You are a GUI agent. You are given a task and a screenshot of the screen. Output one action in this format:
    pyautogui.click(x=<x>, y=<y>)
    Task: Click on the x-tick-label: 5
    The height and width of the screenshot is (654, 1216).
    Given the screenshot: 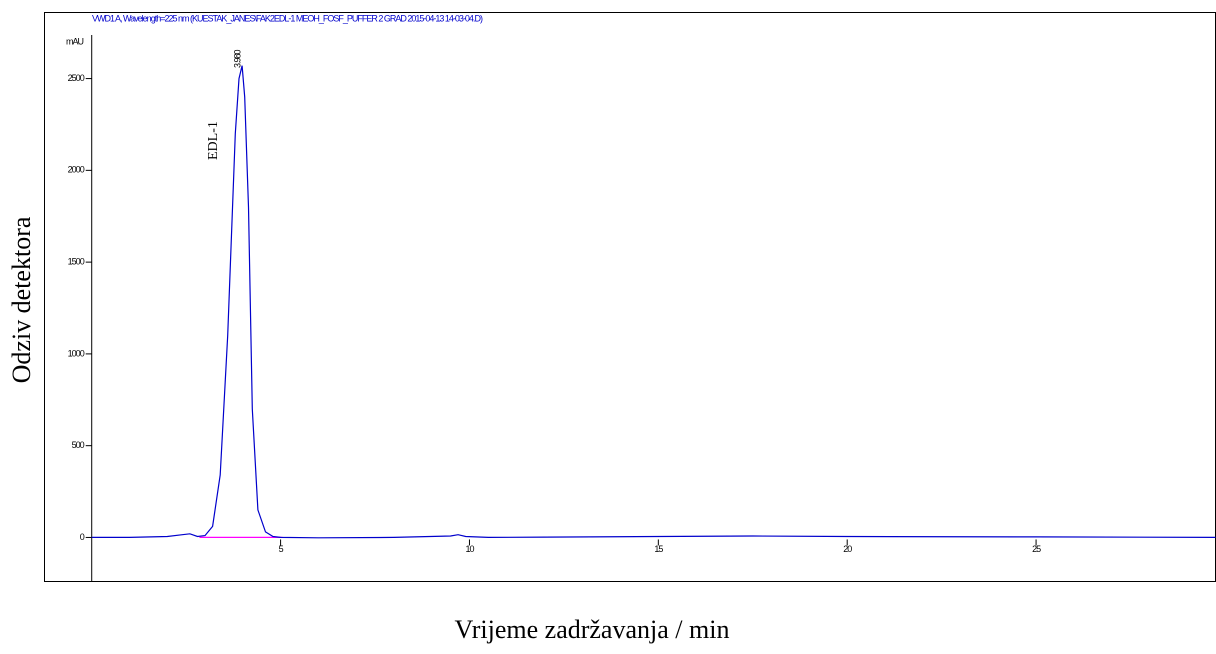 What is the action you would take?
    pyautogui.click(x=281, y=549)
    